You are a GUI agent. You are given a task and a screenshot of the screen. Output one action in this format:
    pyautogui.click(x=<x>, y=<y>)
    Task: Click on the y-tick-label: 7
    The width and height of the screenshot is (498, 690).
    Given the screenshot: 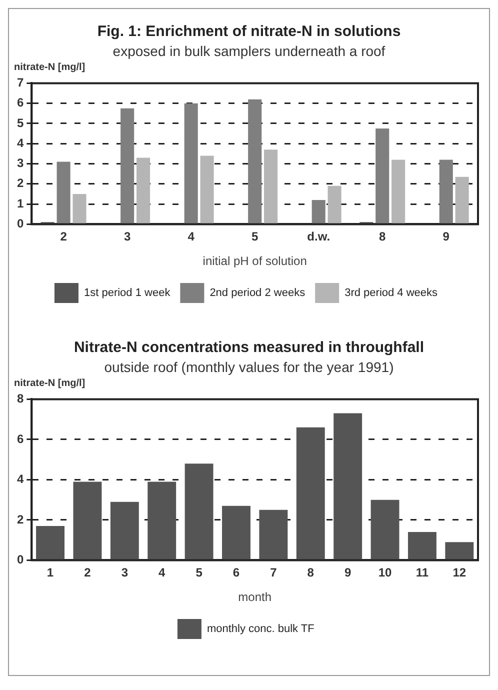 What is the action you would take?
    pyautogui.click(x=20, y=83)
    